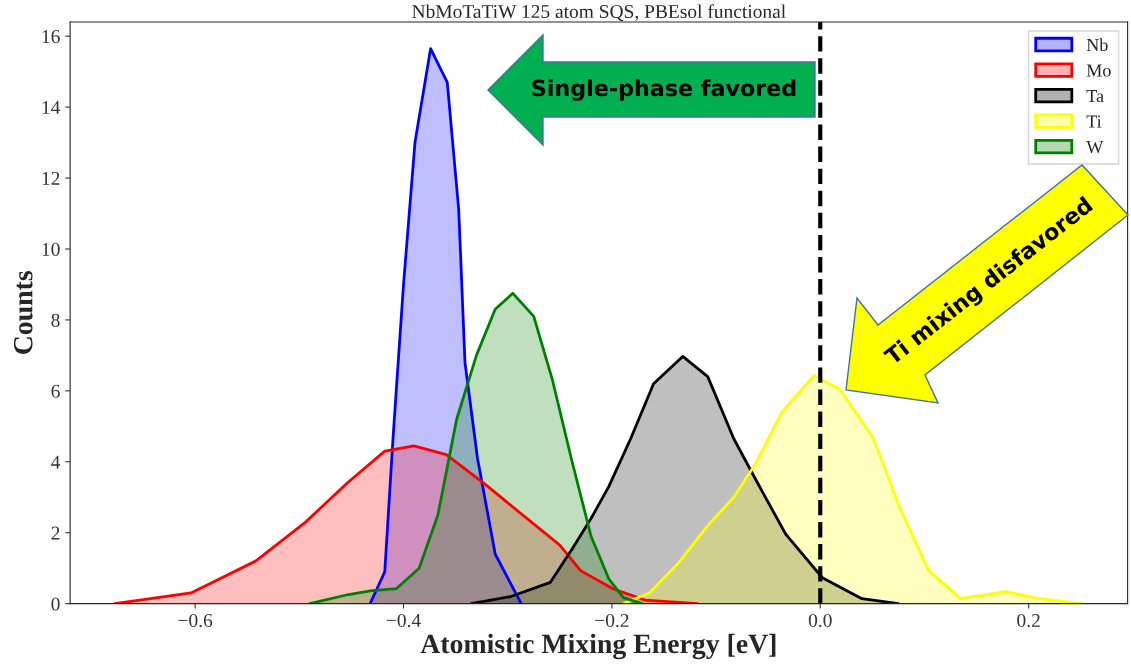 Image resolution: width=1131 pixels, height=667 pixels. Describe the element at coordinates (51, 37) in the screenshot. I see `y-tick-label: 16` at that location.